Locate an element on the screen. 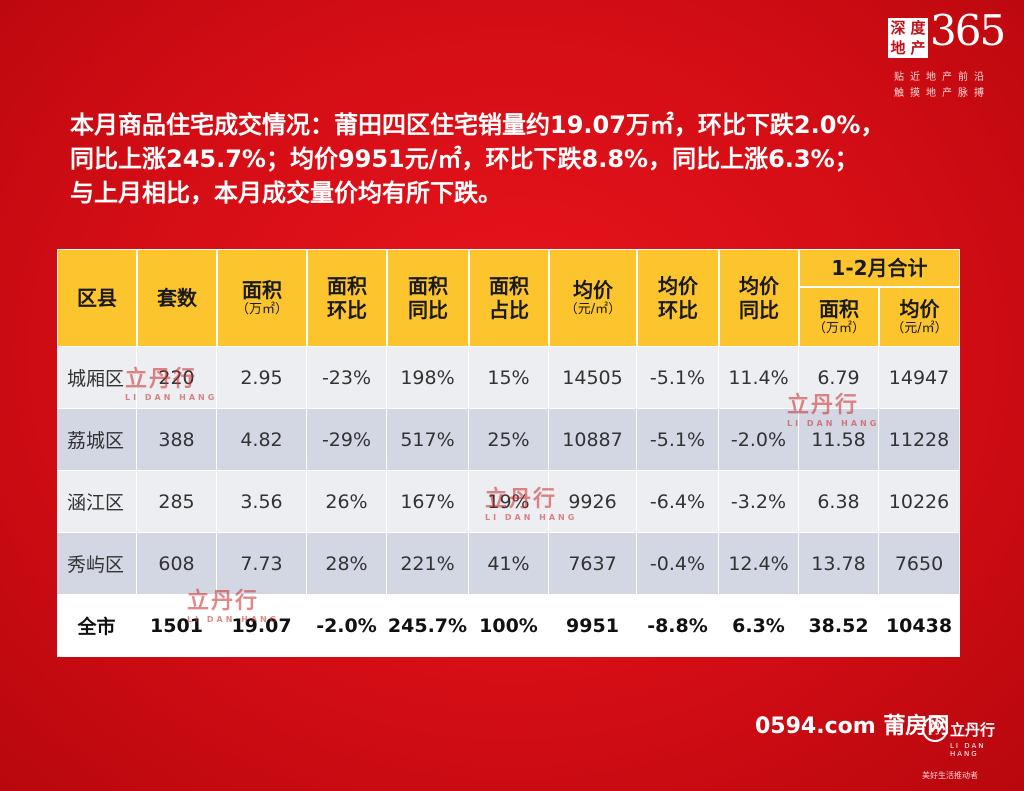 The image size is (1024, 791). cell-area-mom: -29% is located at coordinates (347, 440).